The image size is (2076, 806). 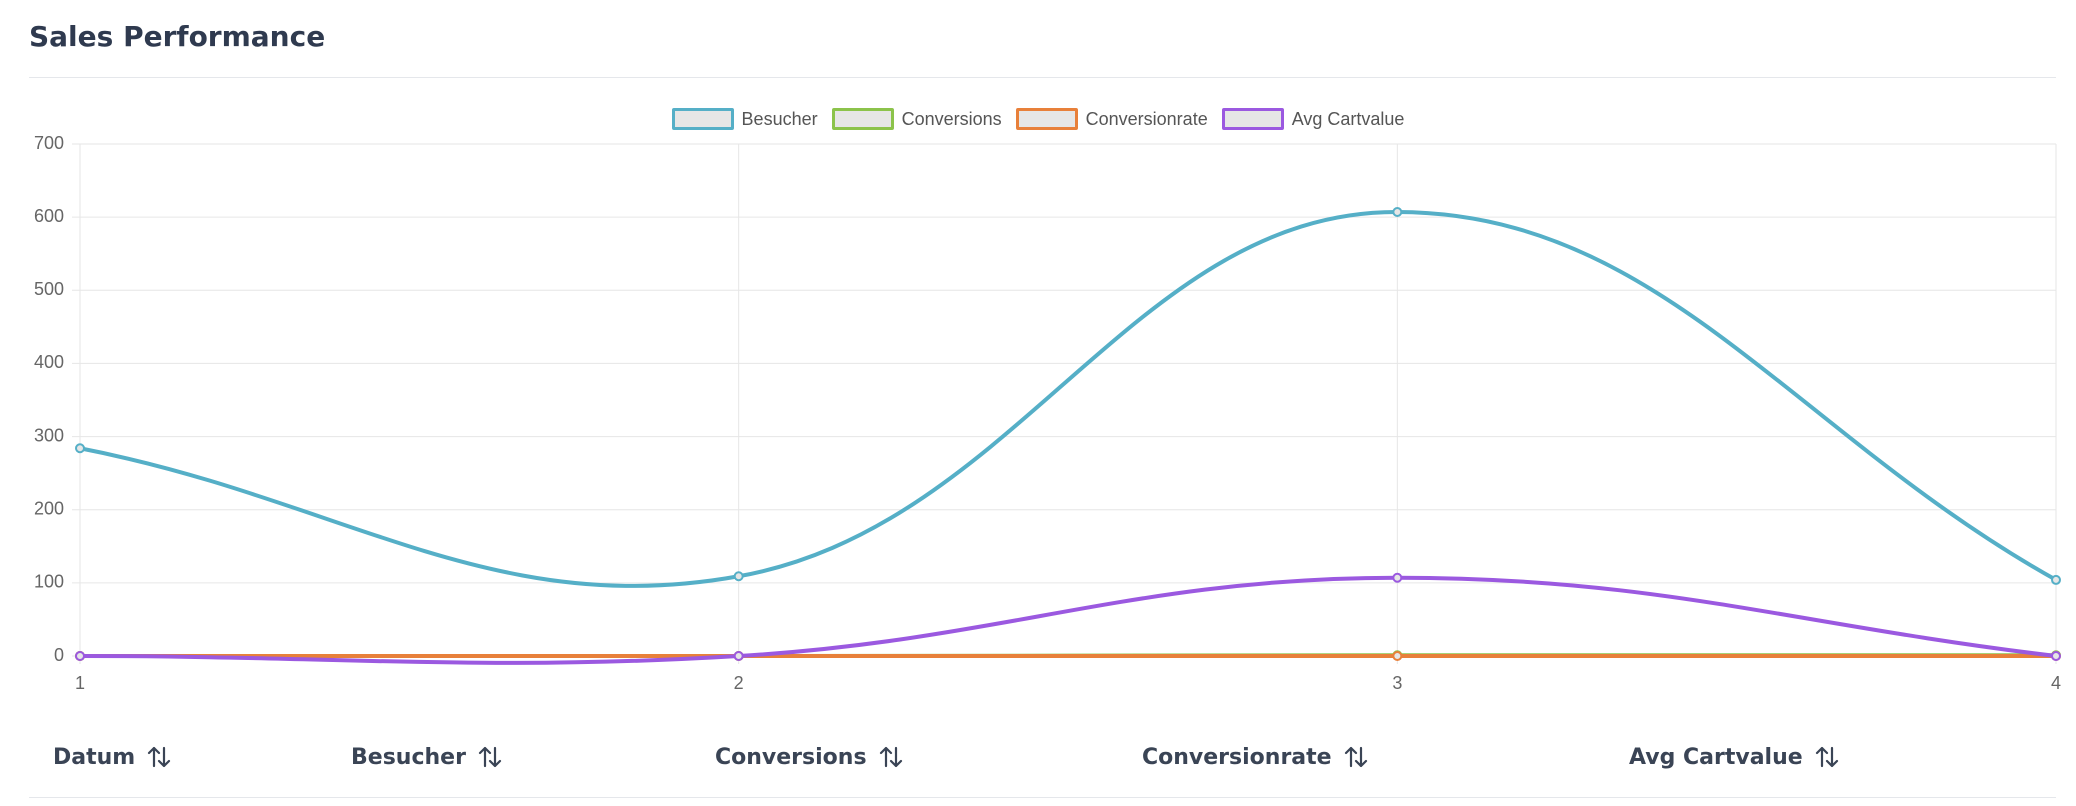 What do you see at coordinates (951, 118) in the screenshot?
I see `legend-label: Conversions` at bounding box center [951, 118].